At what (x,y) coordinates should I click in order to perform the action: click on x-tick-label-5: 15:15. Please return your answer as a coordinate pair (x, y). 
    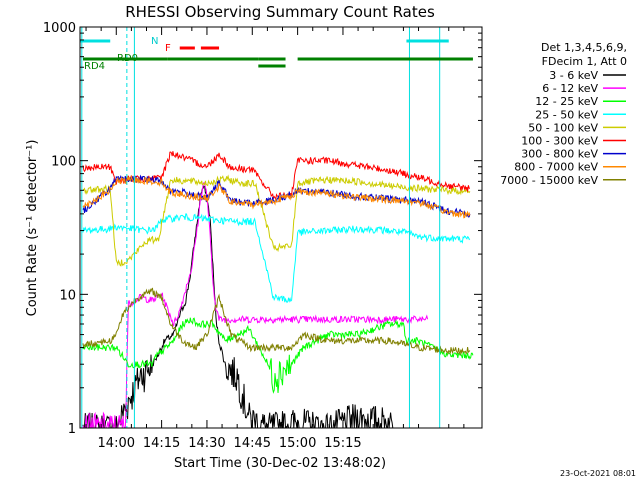
    Looking at the image, I should click on (342, 443).